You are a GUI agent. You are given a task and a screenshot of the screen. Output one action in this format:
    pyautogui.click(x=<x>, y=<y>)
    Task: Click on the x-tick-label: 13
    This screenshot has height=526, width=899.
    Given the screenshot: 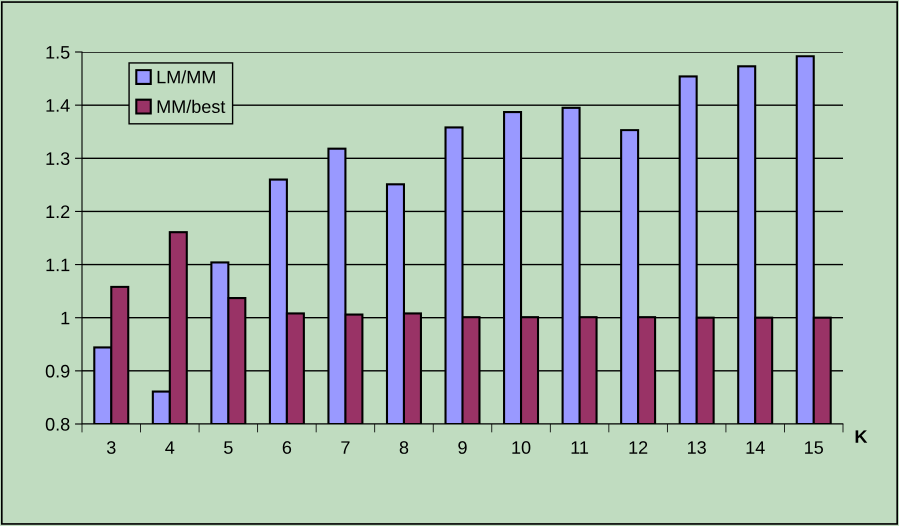 What is the action you would take?
    pyautogui.click(x=697, y=447)
    